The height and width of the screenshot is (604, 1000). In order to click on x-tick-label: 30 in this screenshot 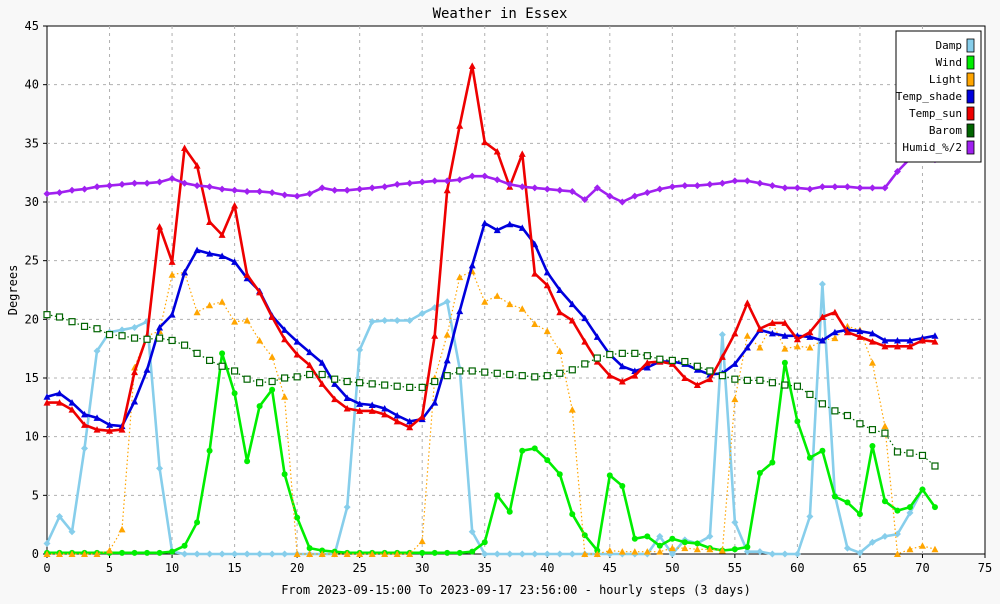, I will do `click(422, 568)`.